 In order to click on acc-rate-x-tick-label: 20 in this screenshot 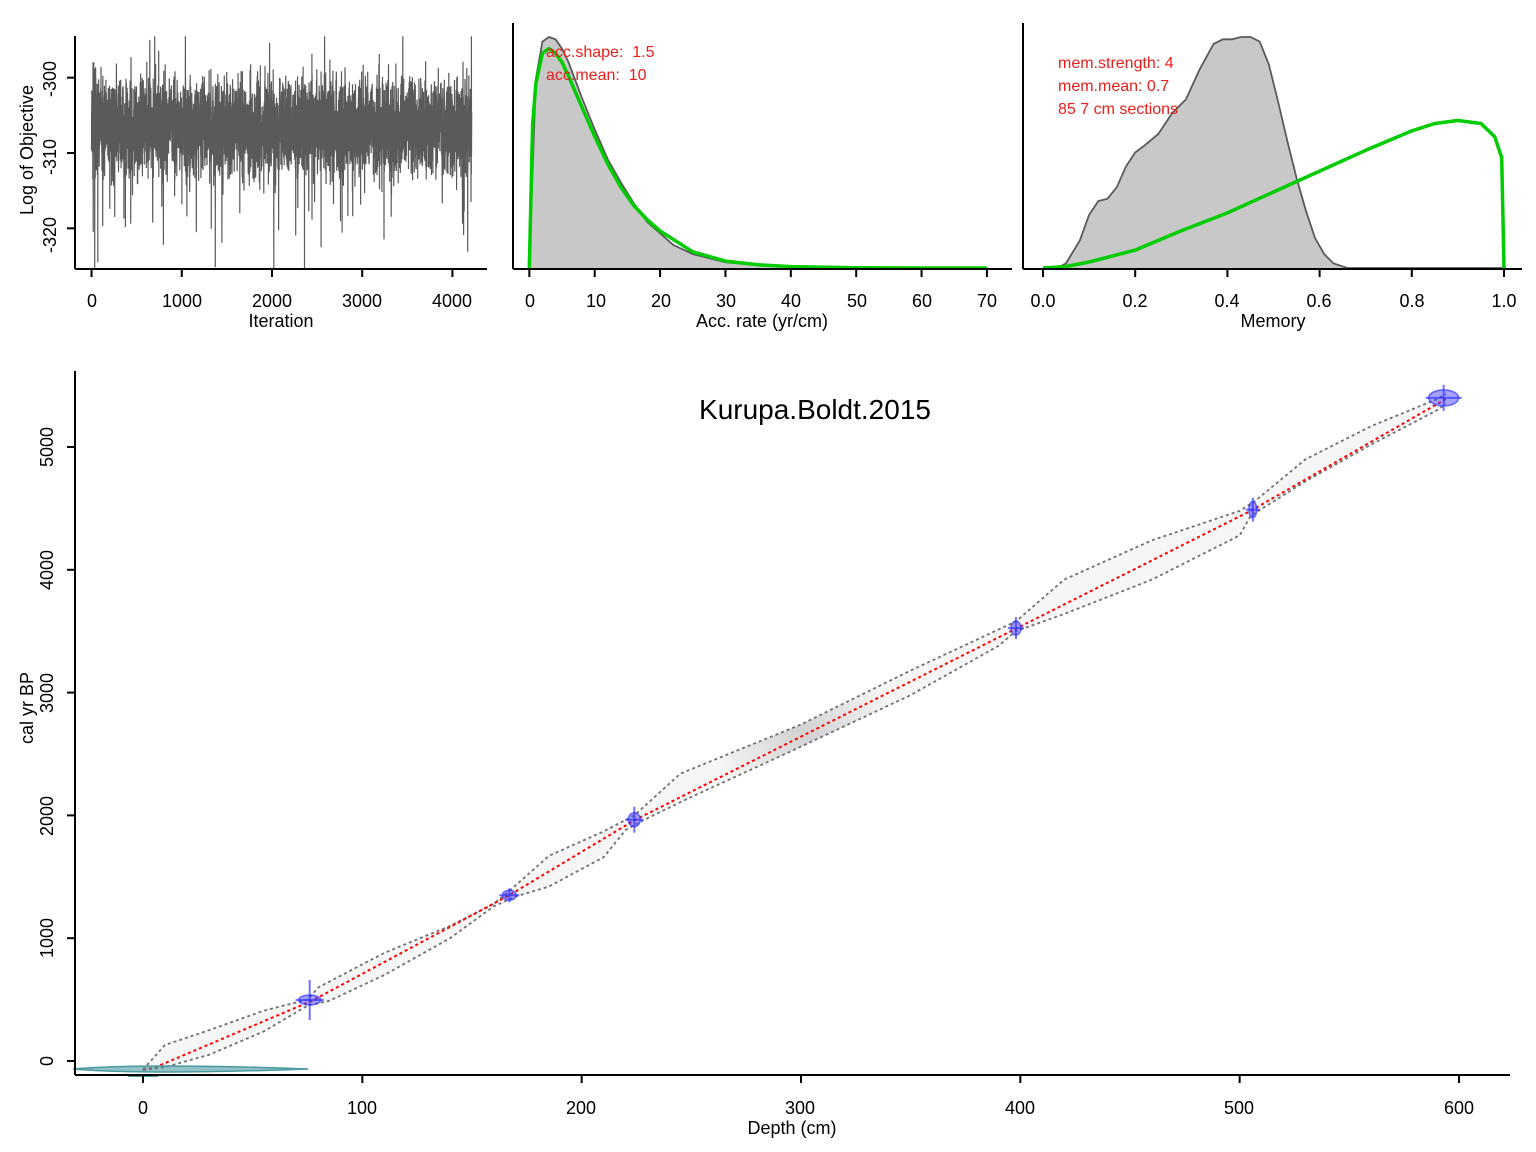, I will do `click(661, 301)`.